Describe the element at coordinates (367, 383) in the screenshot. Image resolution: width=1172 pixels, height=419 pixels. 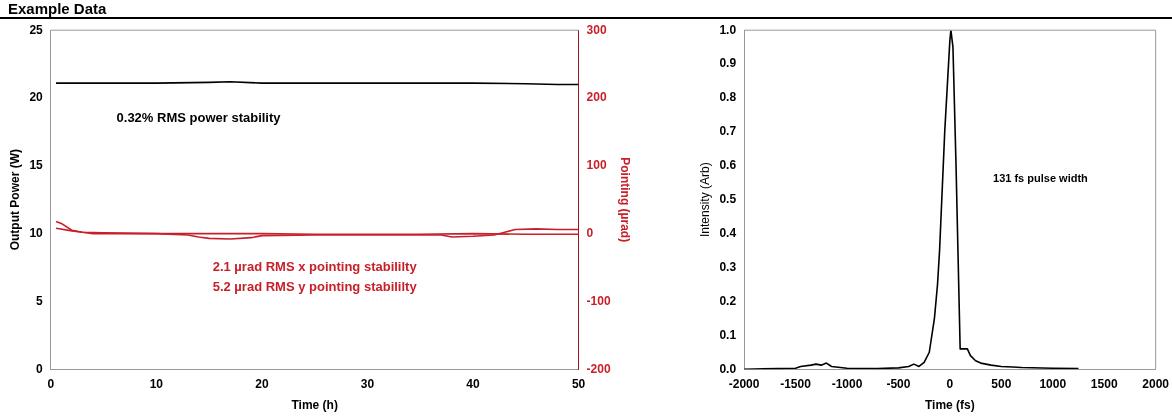
I see `x-tick-label: 30` at that location.